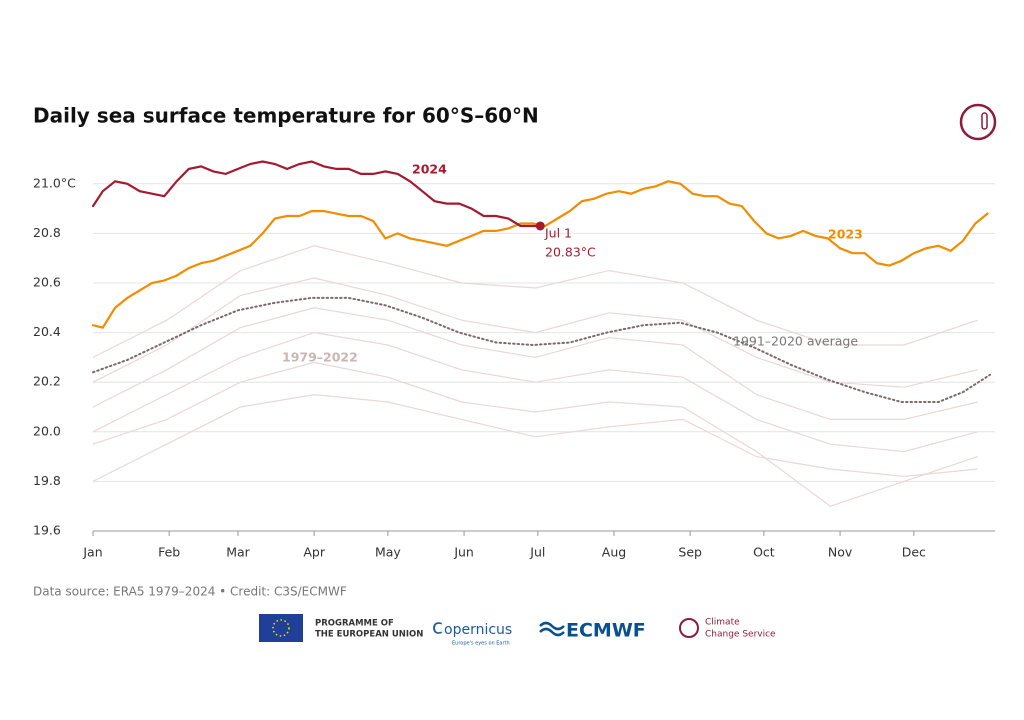 The width and height of the screenshot is (1024, 720). I want to click on copernicus-text: opernicus, so click(478, 630).